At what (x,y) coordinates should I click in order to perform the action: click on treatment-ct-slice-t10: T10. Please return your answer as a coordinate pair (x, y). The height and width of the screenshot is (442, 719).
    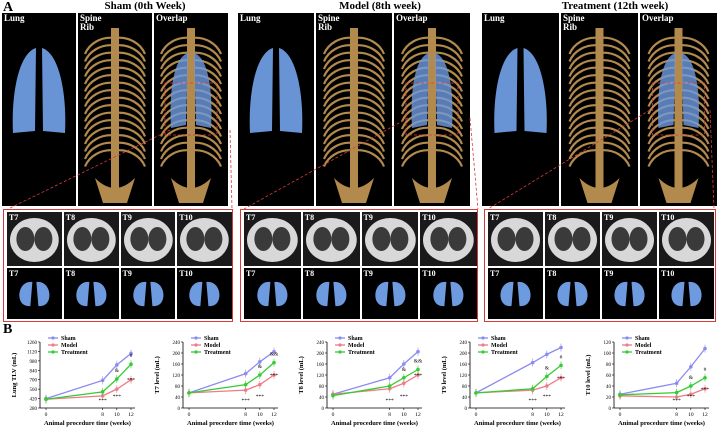
    Looking at the image, I should click on (686, 239).